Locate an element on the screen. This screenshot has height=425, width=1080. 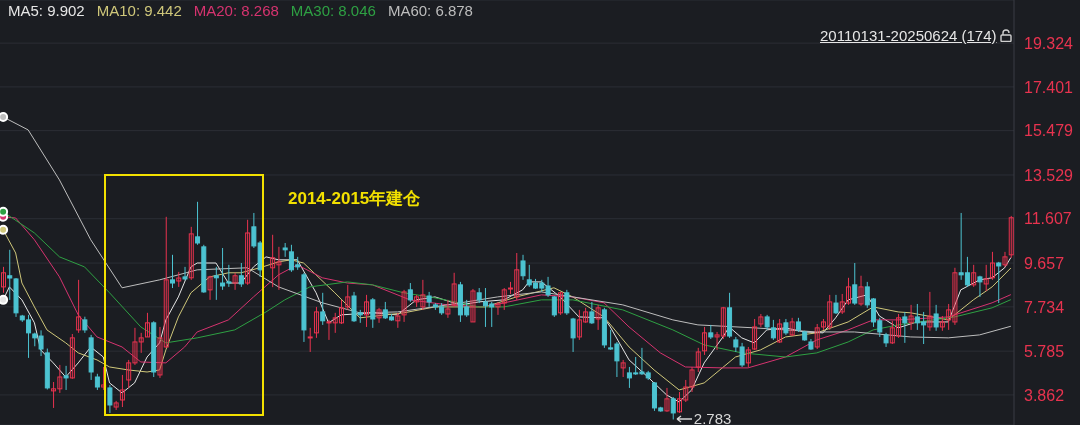
y-tick-label: 5.785 is located at coordinates (1044, 351).